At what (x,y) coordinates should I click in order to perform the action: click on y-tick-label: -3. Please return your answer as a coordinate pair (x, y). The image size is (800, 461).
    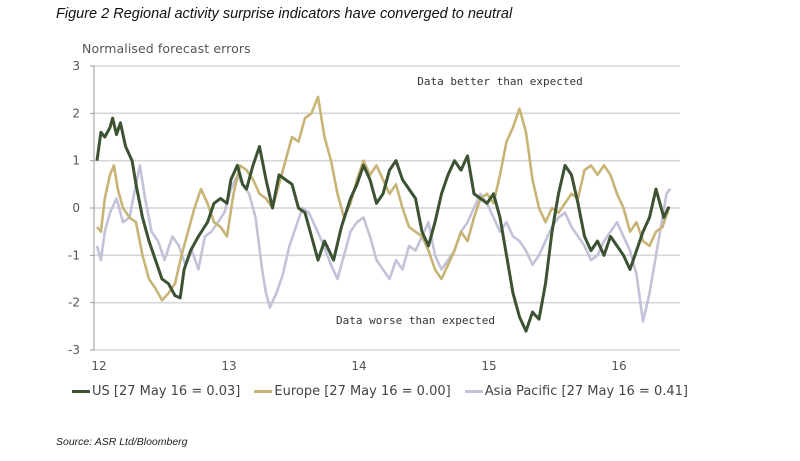
    Looking at the image, I should click on (74, 350).